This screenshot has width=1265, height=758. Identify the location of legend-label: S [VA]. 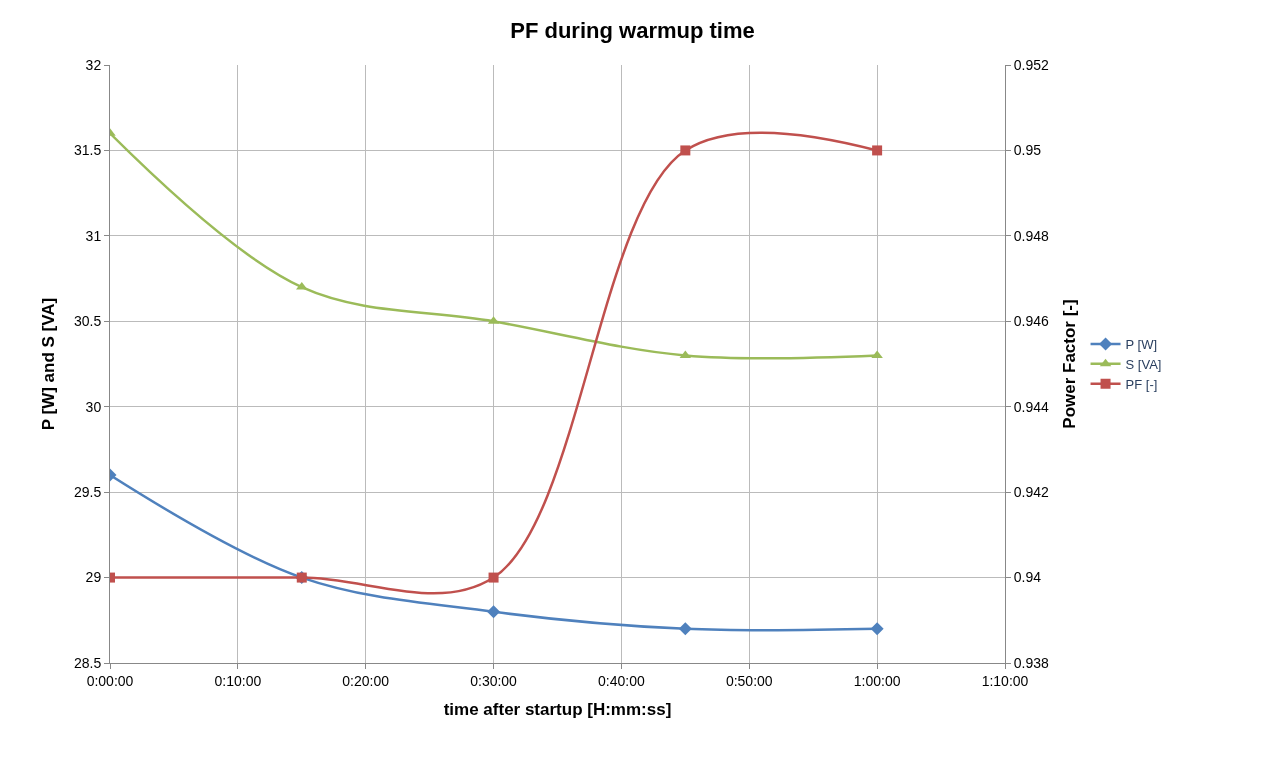
(1143, 364).